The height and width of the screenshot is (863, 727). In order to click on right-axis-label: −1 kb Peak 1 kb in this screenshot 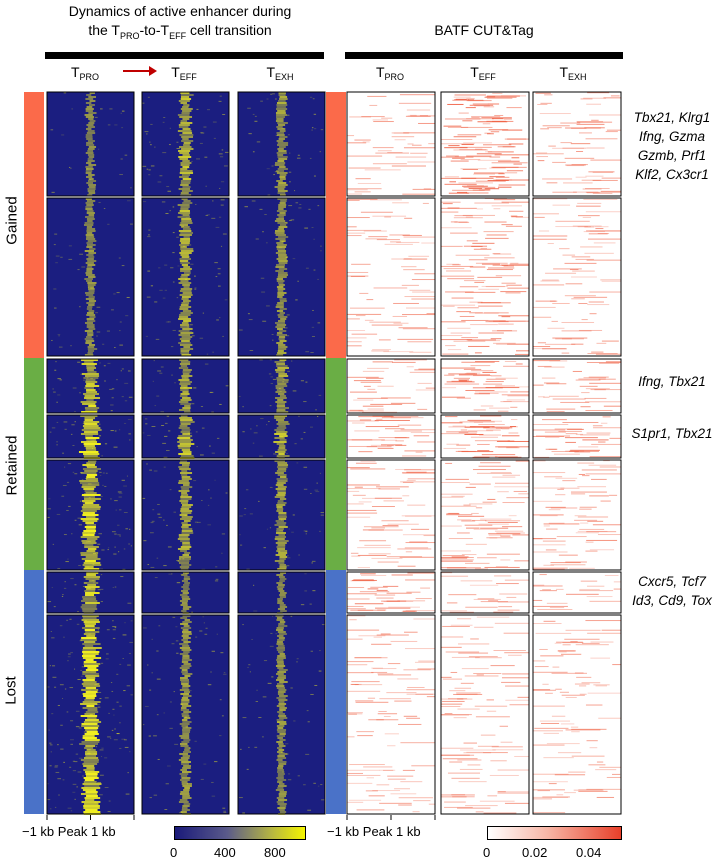, I will do `click(374, 831)`.